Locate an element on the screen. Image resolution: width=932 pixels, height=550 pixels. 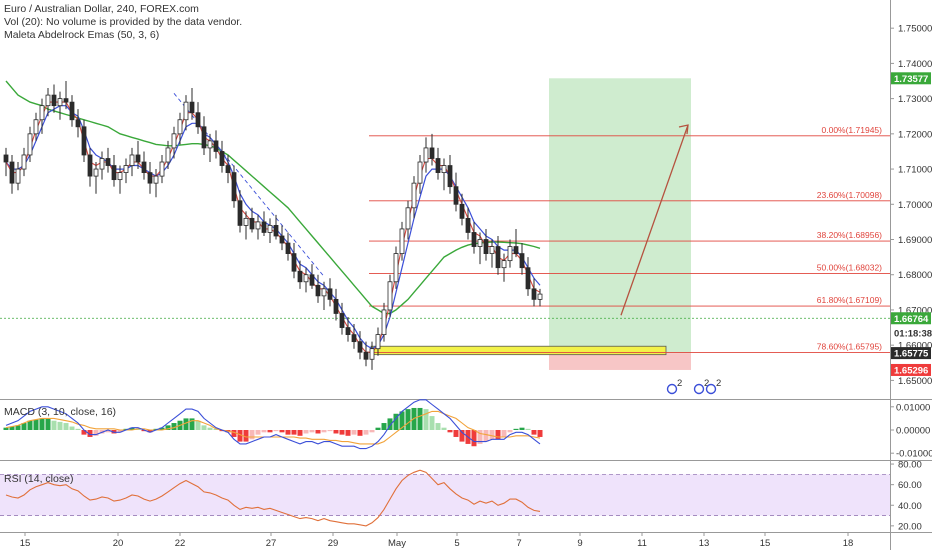
rsi-tick-label: 40.00 is located at coordinates (910, 506).